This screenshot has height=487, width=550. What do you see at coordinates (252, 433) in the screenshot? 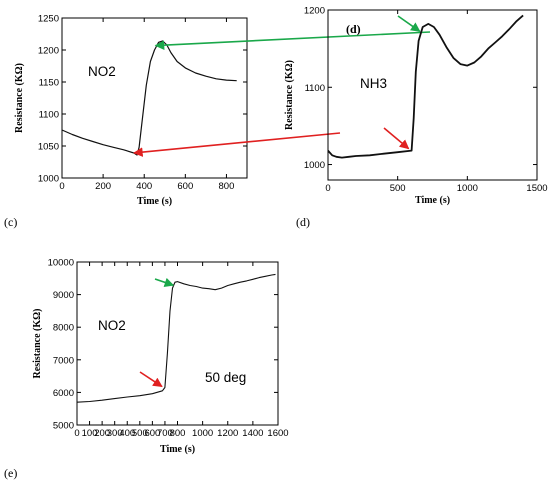
I see `x-tick-label: 1400` at bounding box center [252, 433].